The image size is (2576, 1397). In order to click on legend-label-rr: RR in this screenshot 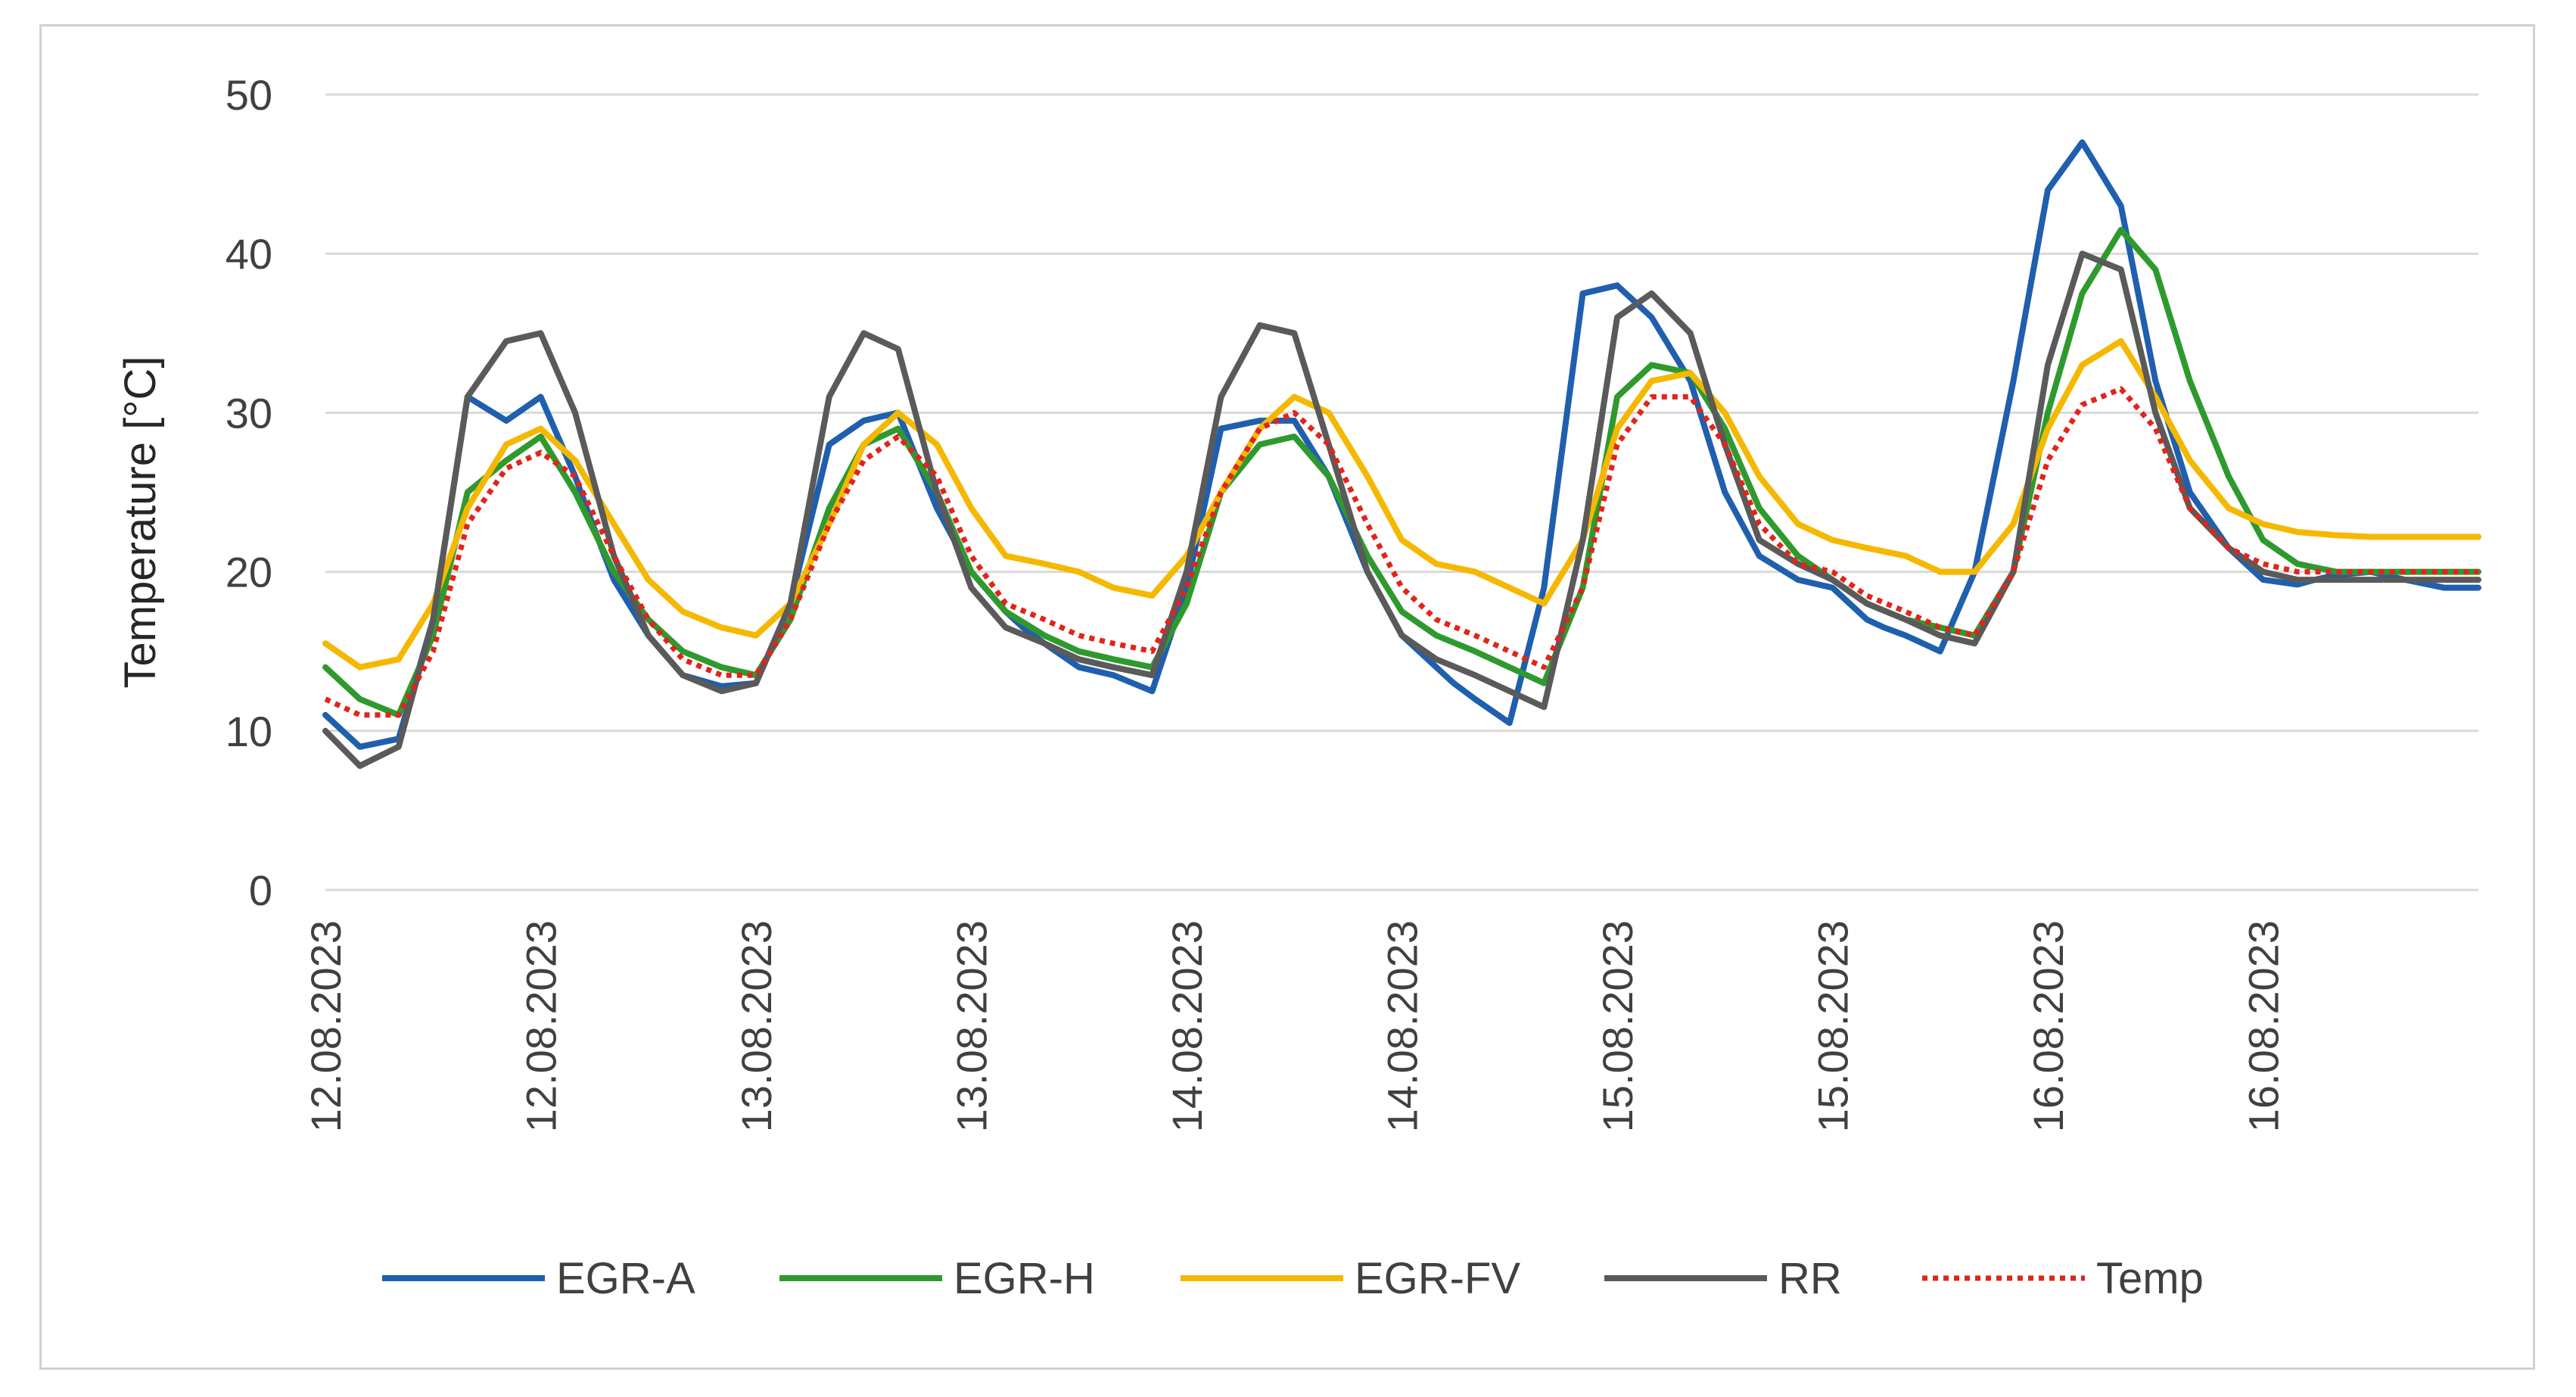, I will do `click(1810, 1278)`.